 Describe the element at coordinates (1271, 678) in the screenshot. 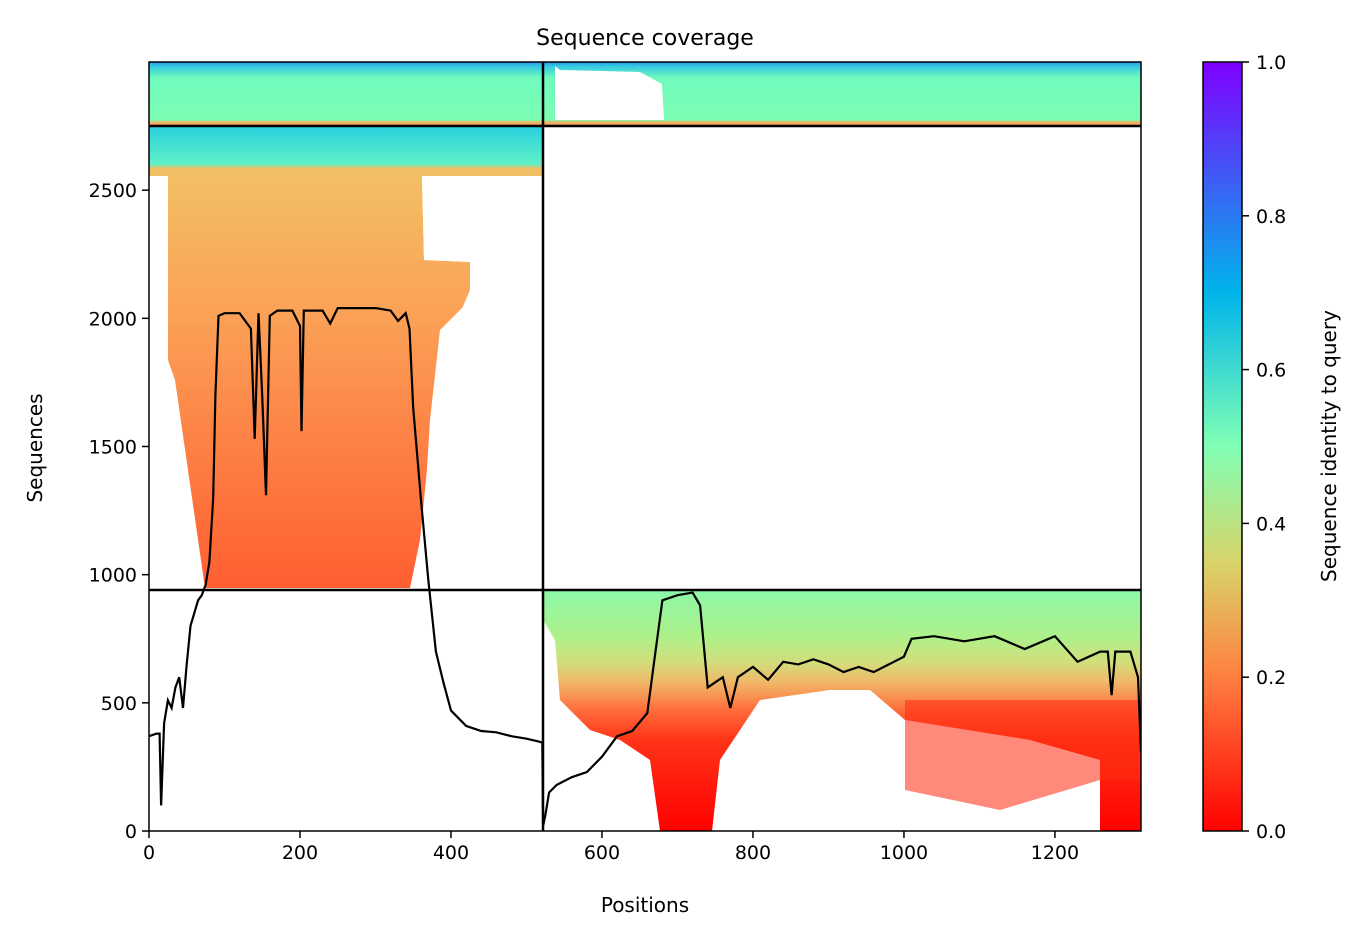

I see `colorbar-tick-label: 0.2` at that location.